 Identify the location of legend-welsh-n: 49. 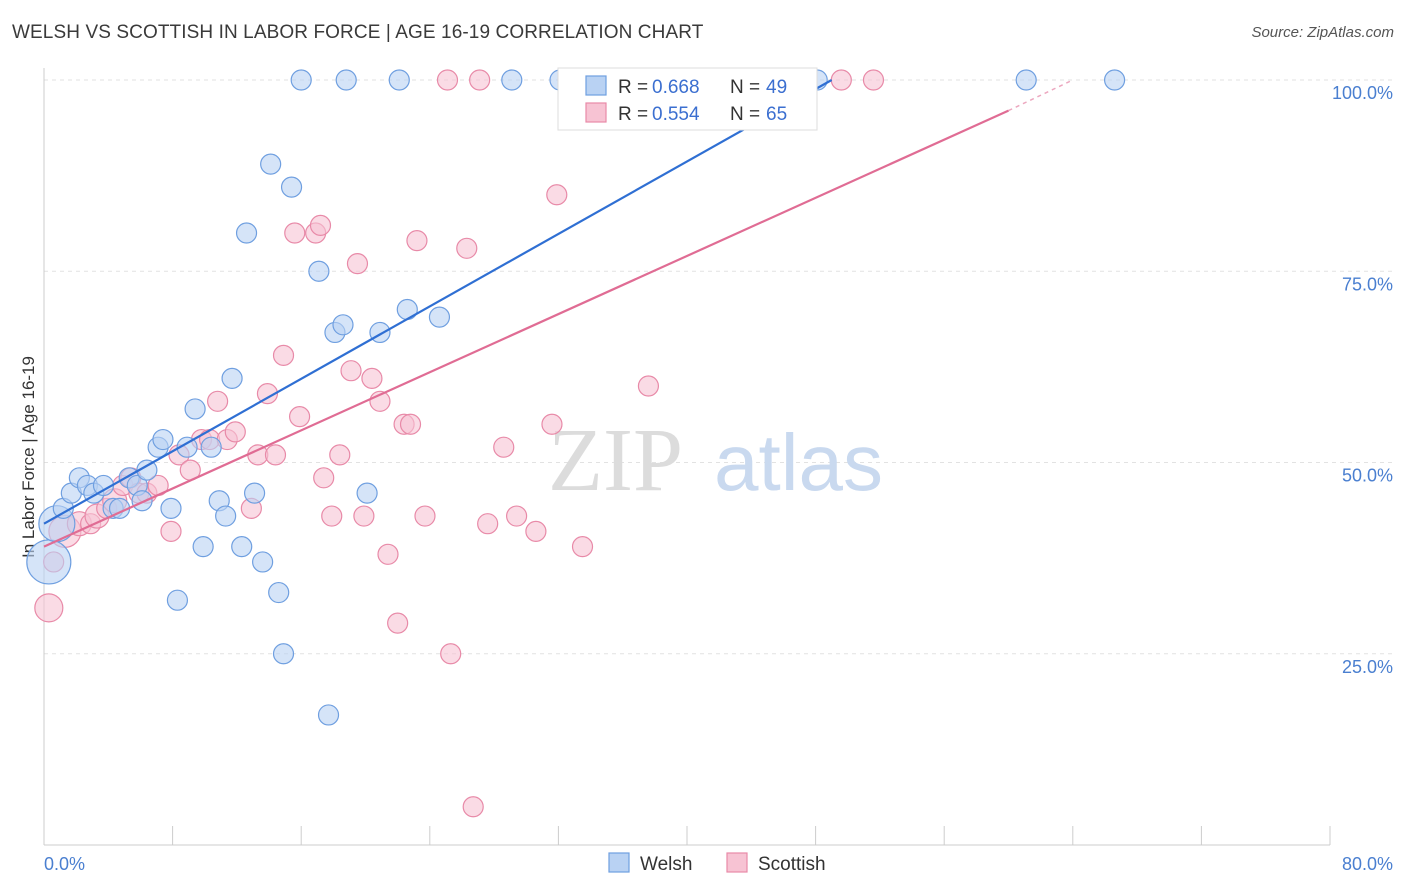
(776, 87).